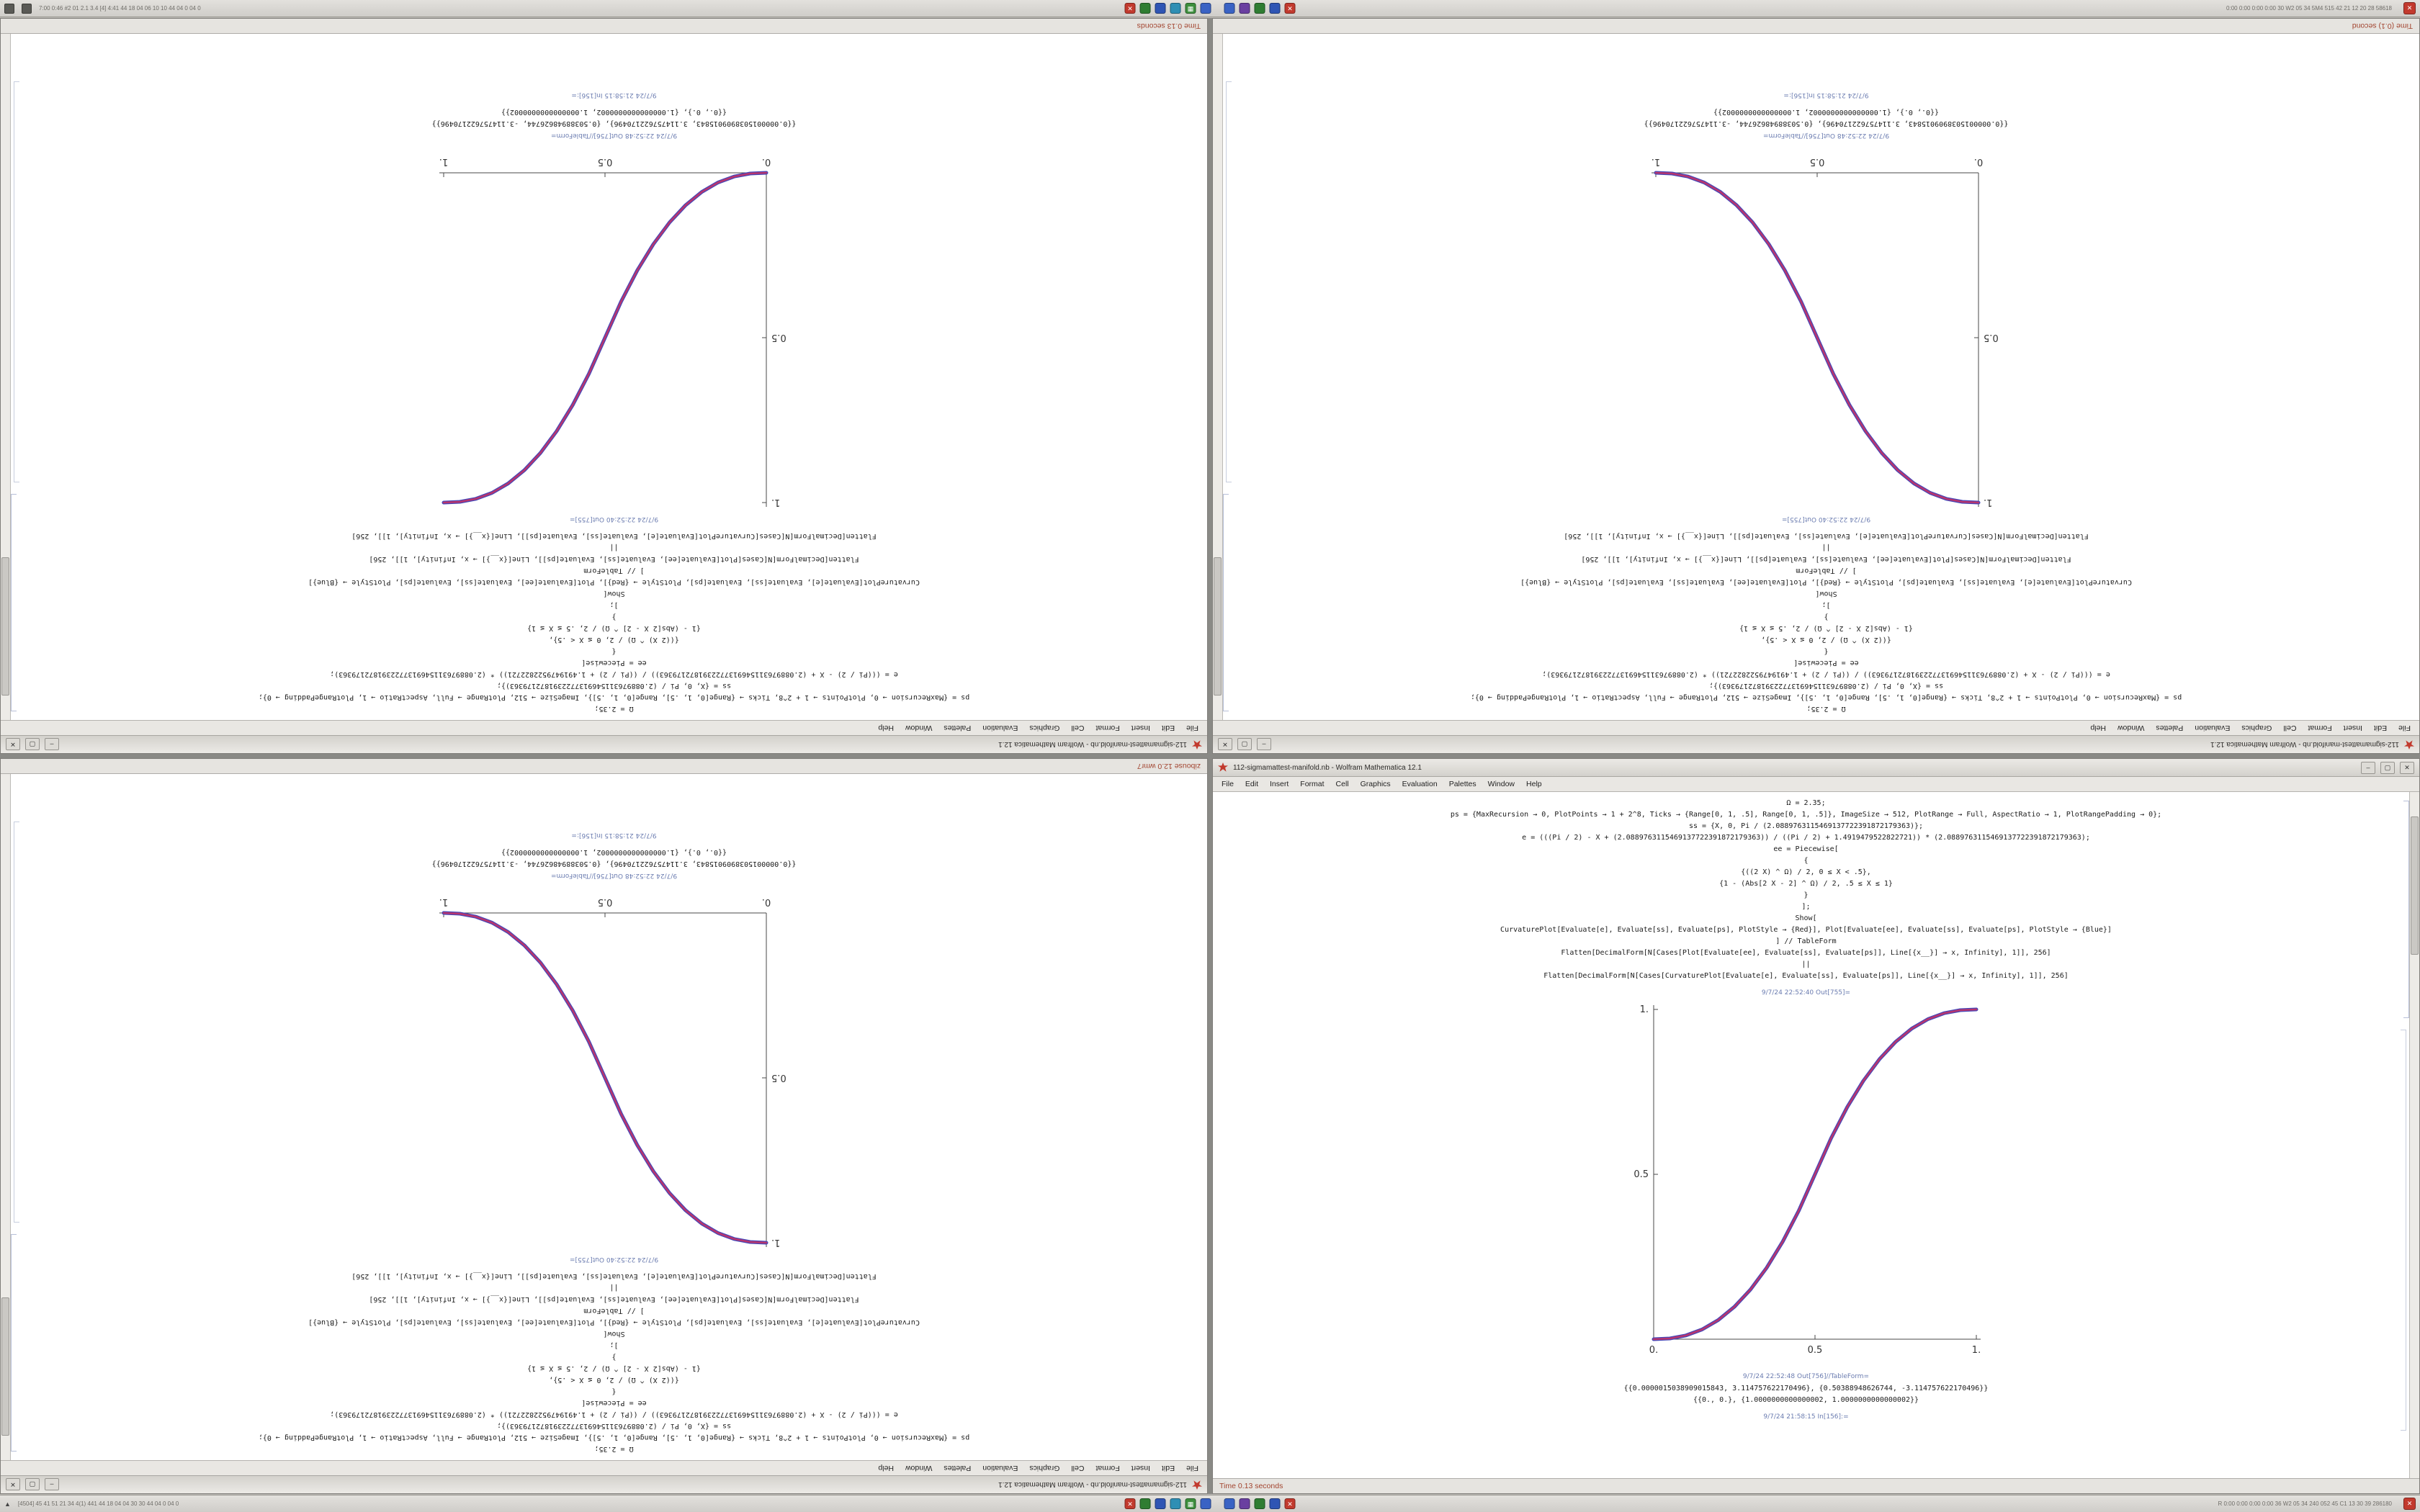 Image resolution: width=2420 pixels, height=1512 pixels. Describe the element at coordinates (1976, 1350) in the screenshot. I see `svg-text: 1.` at that location.